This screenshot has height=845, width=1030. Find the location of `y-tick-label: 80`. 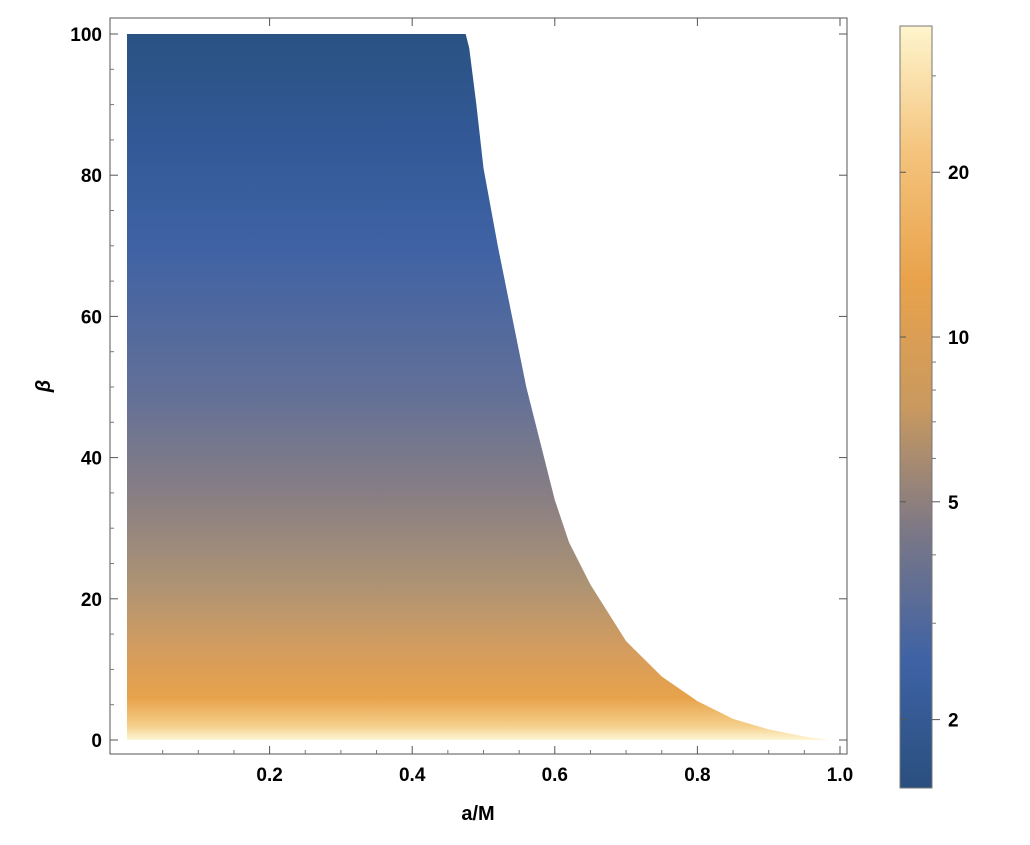

y-tick-label: 80 is located at coordinates (91, 176).